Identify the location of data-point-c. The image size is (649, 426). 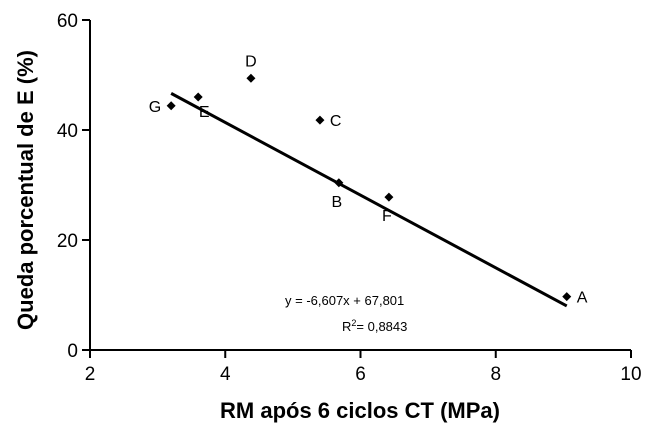
(320, 120).